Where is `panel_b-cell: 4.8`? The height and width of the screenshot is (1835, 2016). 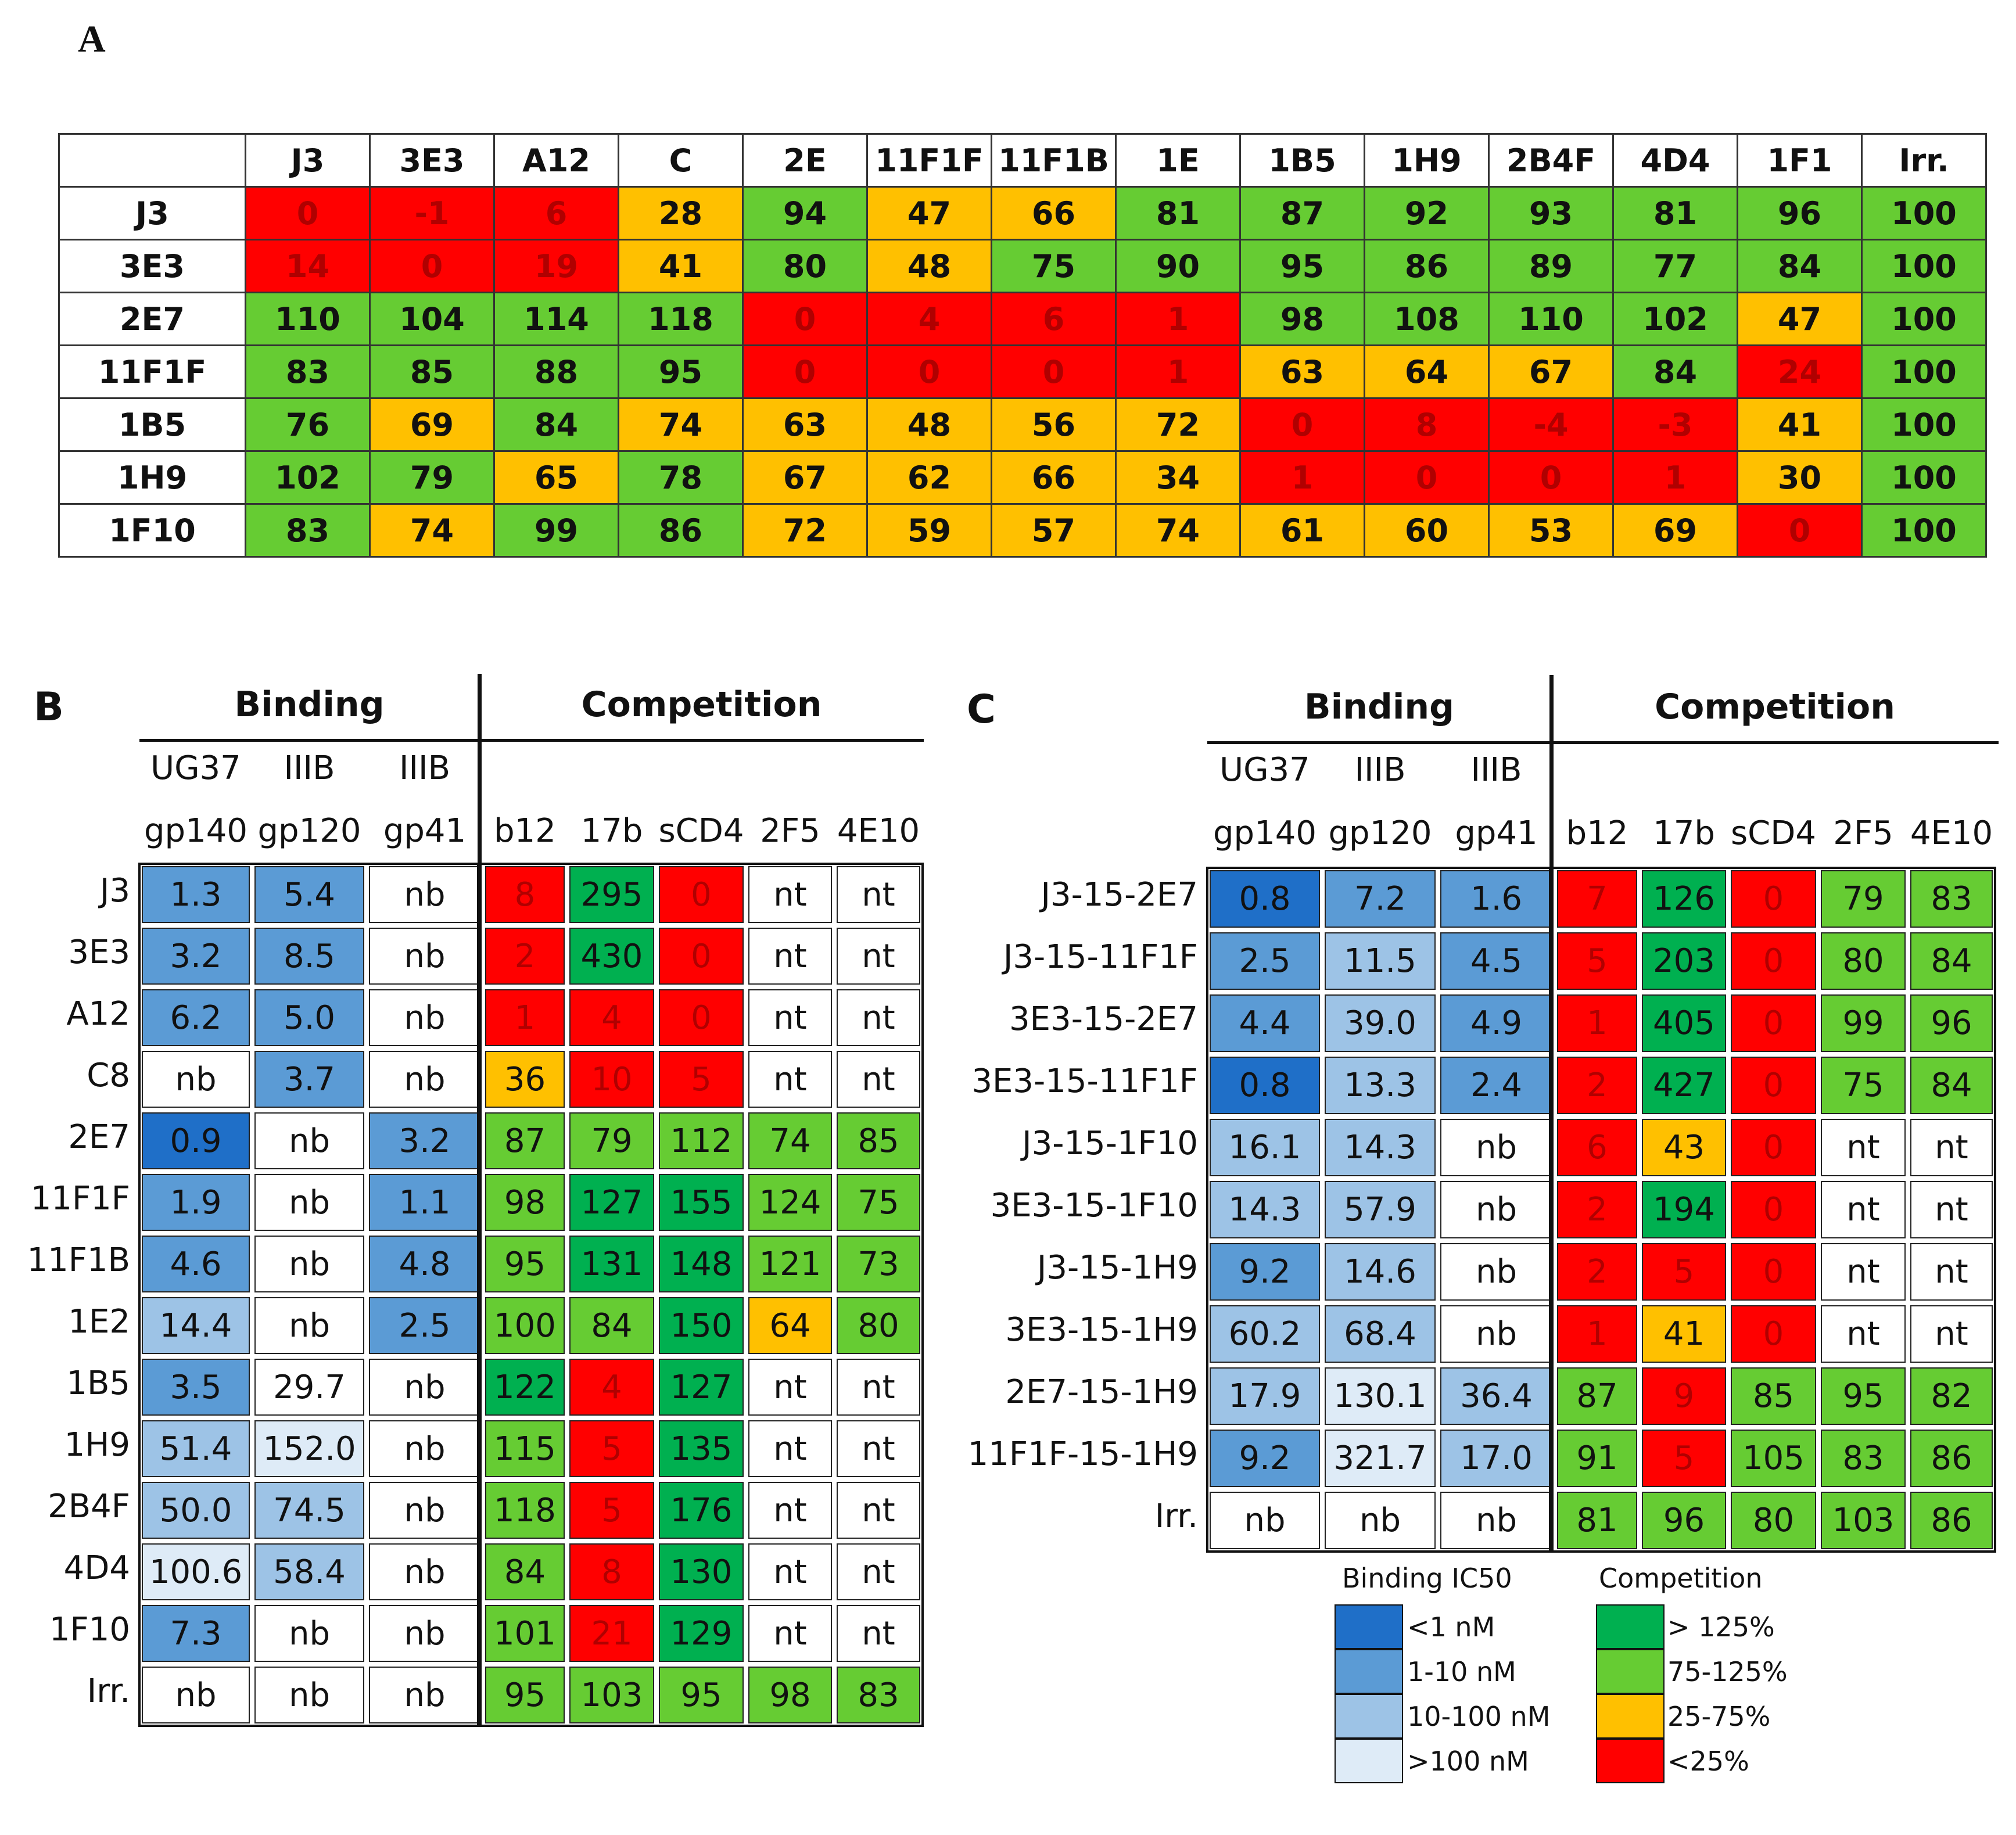
panel_b-cell: 4.8 is located at coordinates (424, 1264).